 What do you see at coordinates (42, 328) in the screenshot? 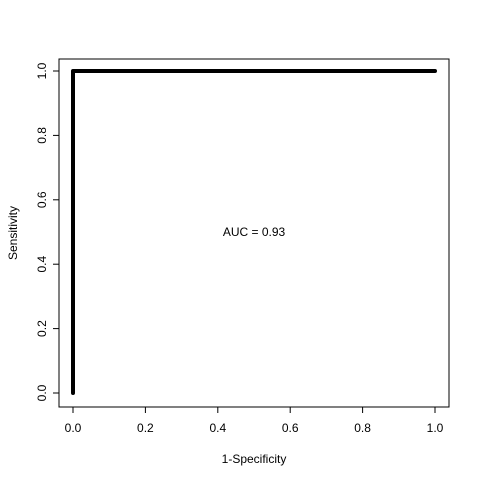
I see `y-tick-label: 0.2` at bounding box center [42, 328].